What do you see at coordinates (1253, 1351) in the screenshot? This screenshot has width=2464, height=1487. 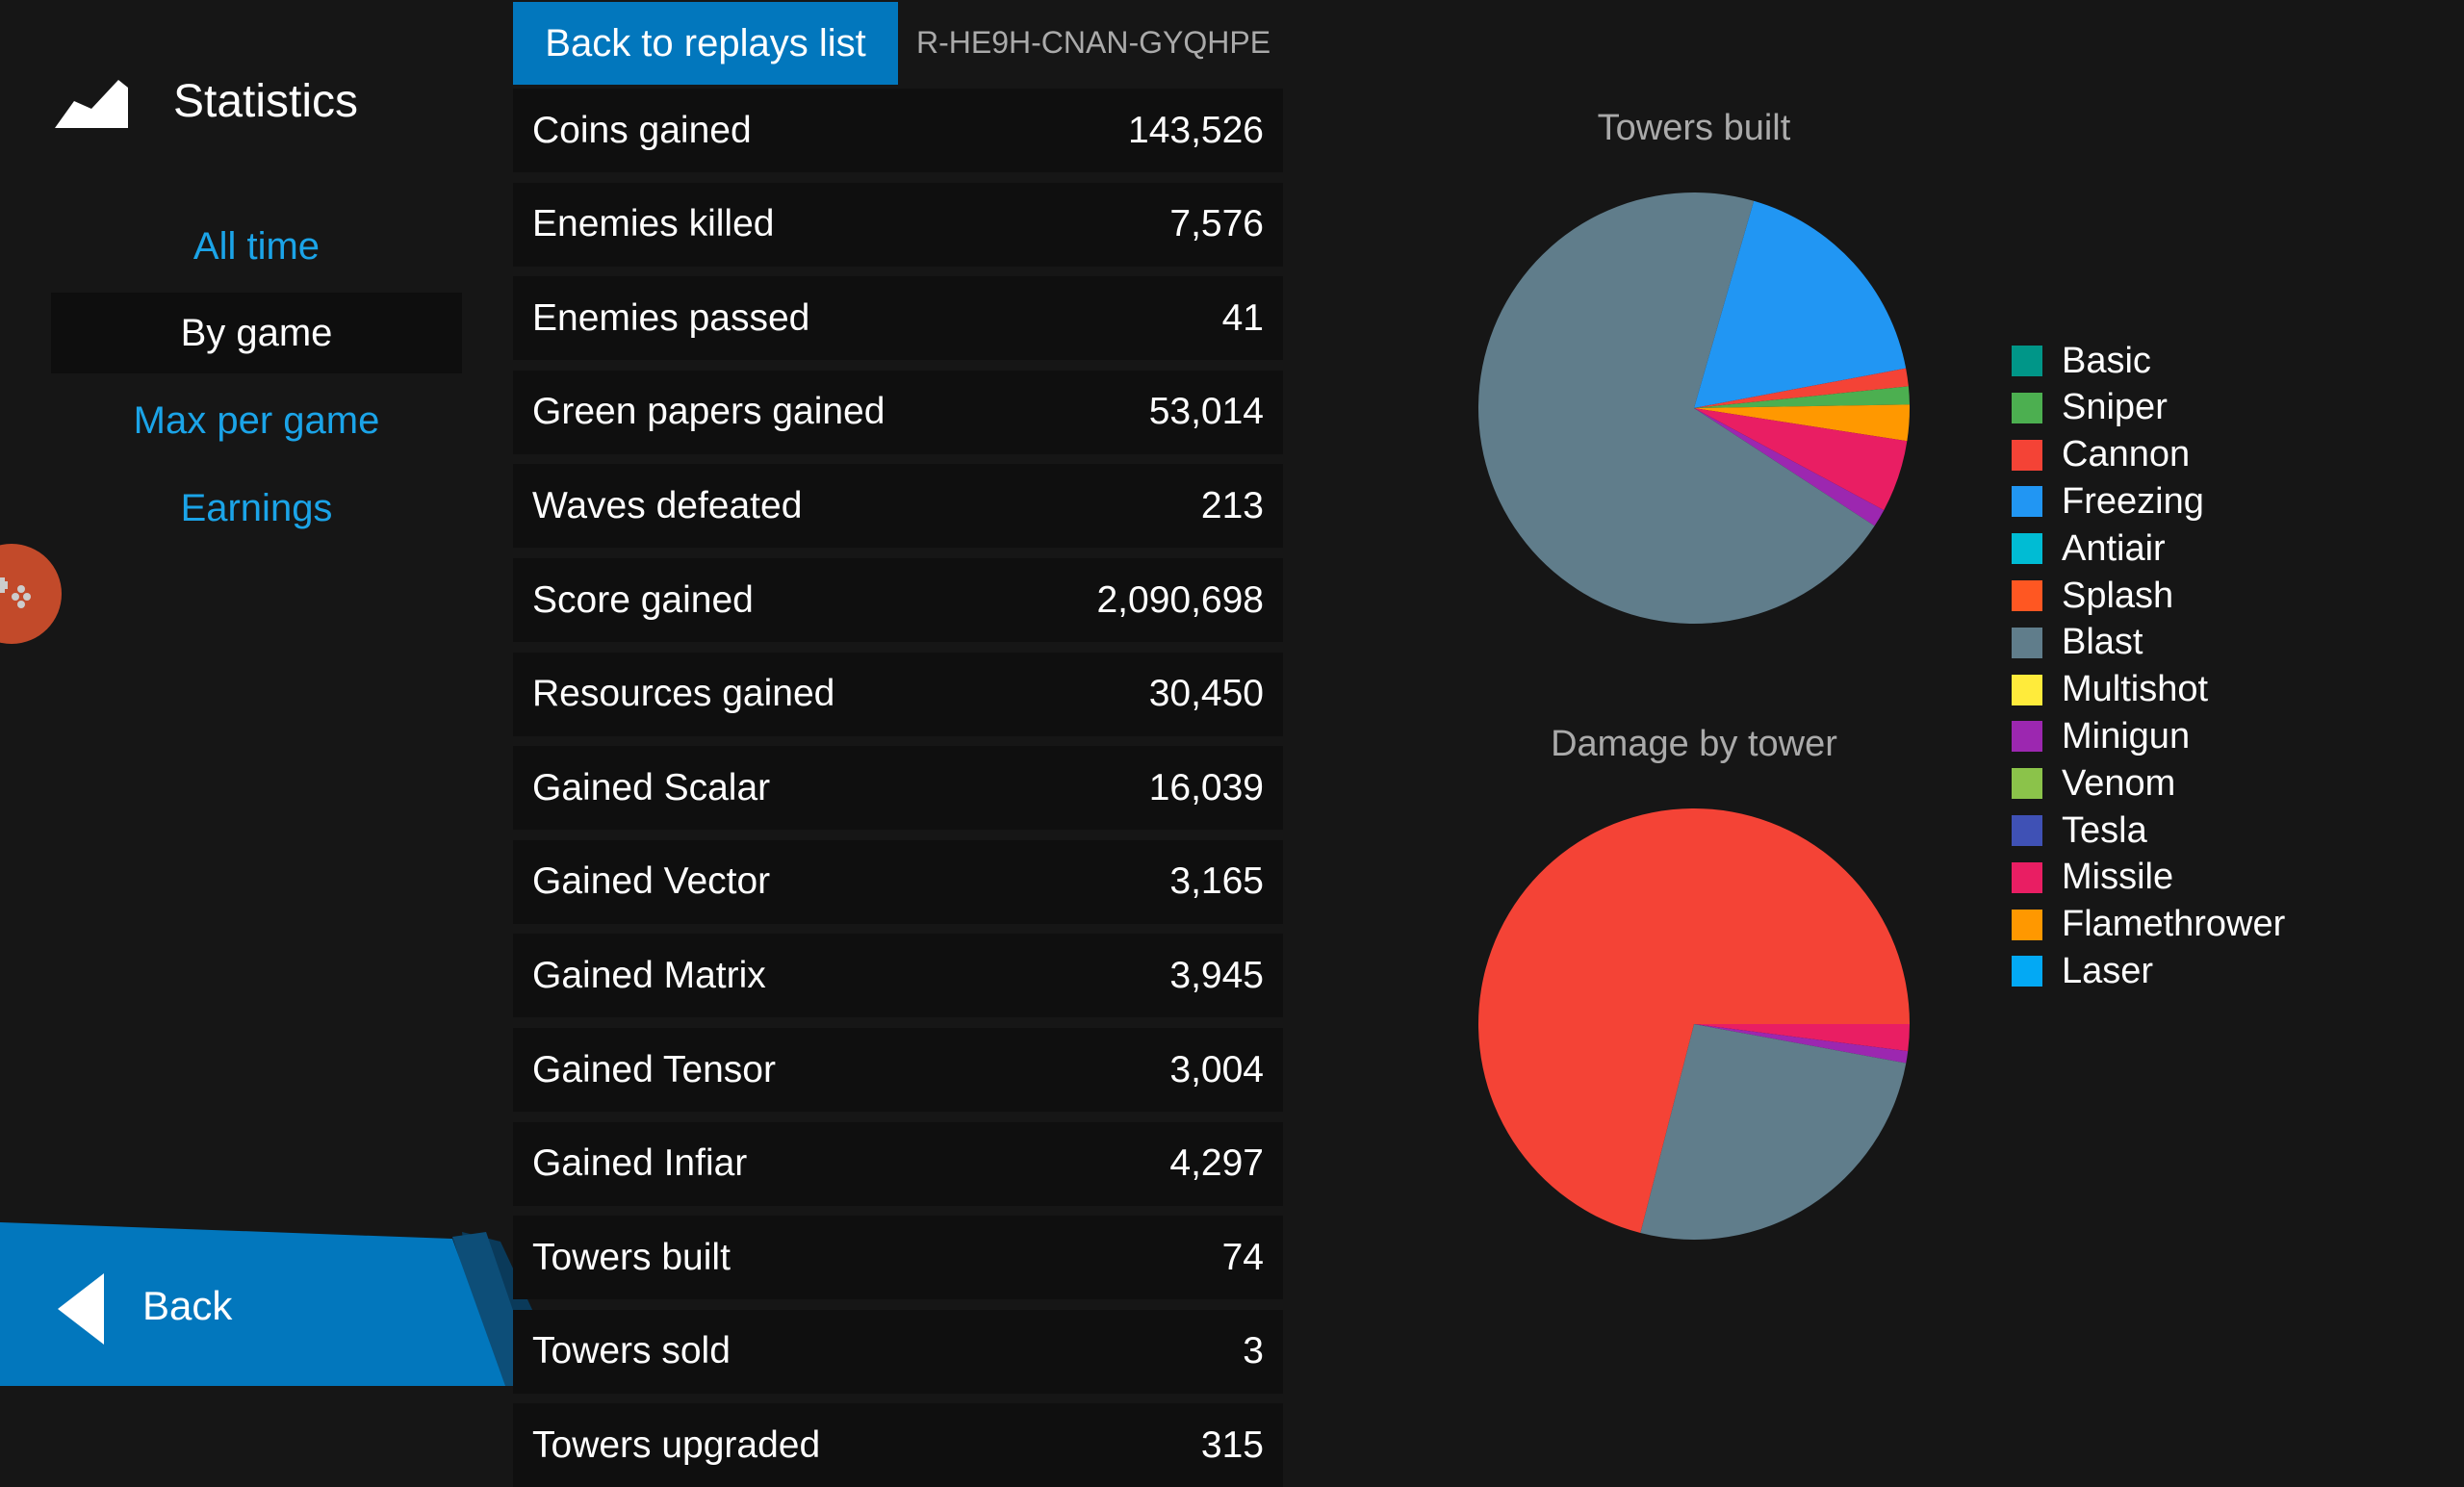 I see `stat-value: 3` at bounding box center [1253, 1351].